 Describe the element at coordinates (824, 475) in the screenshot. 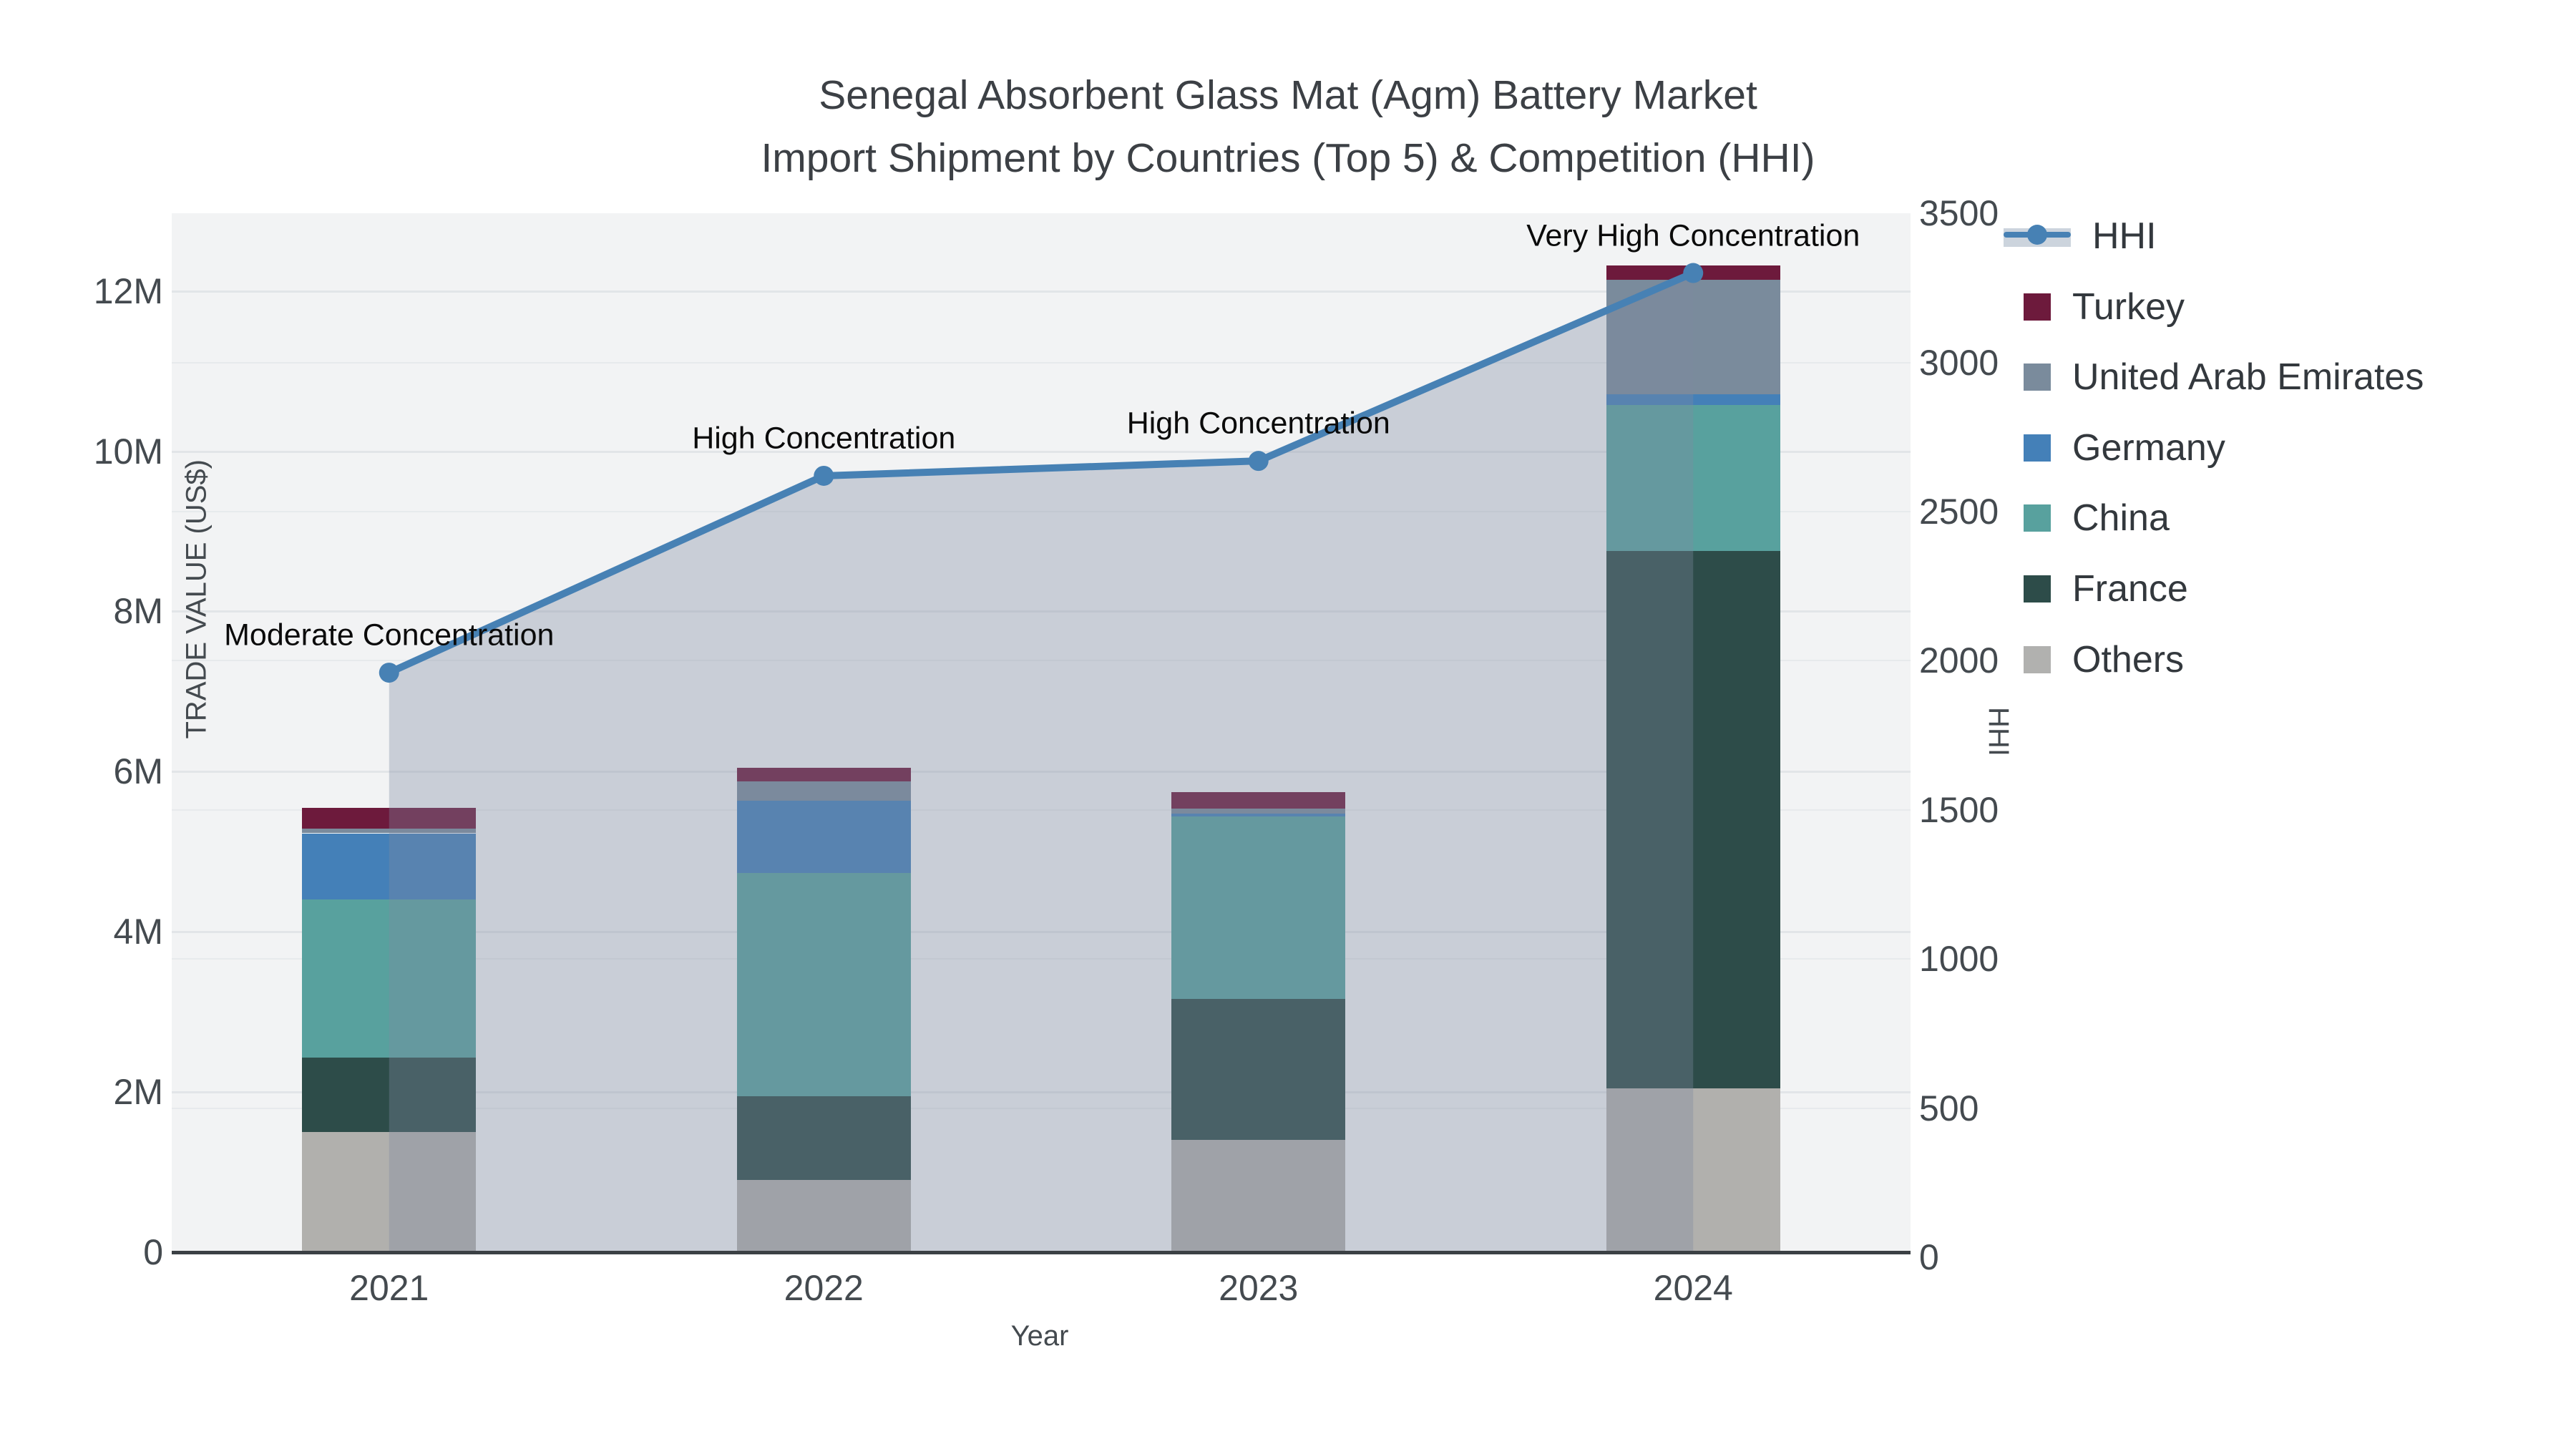

I see `hhi-marker-2022` at that location.